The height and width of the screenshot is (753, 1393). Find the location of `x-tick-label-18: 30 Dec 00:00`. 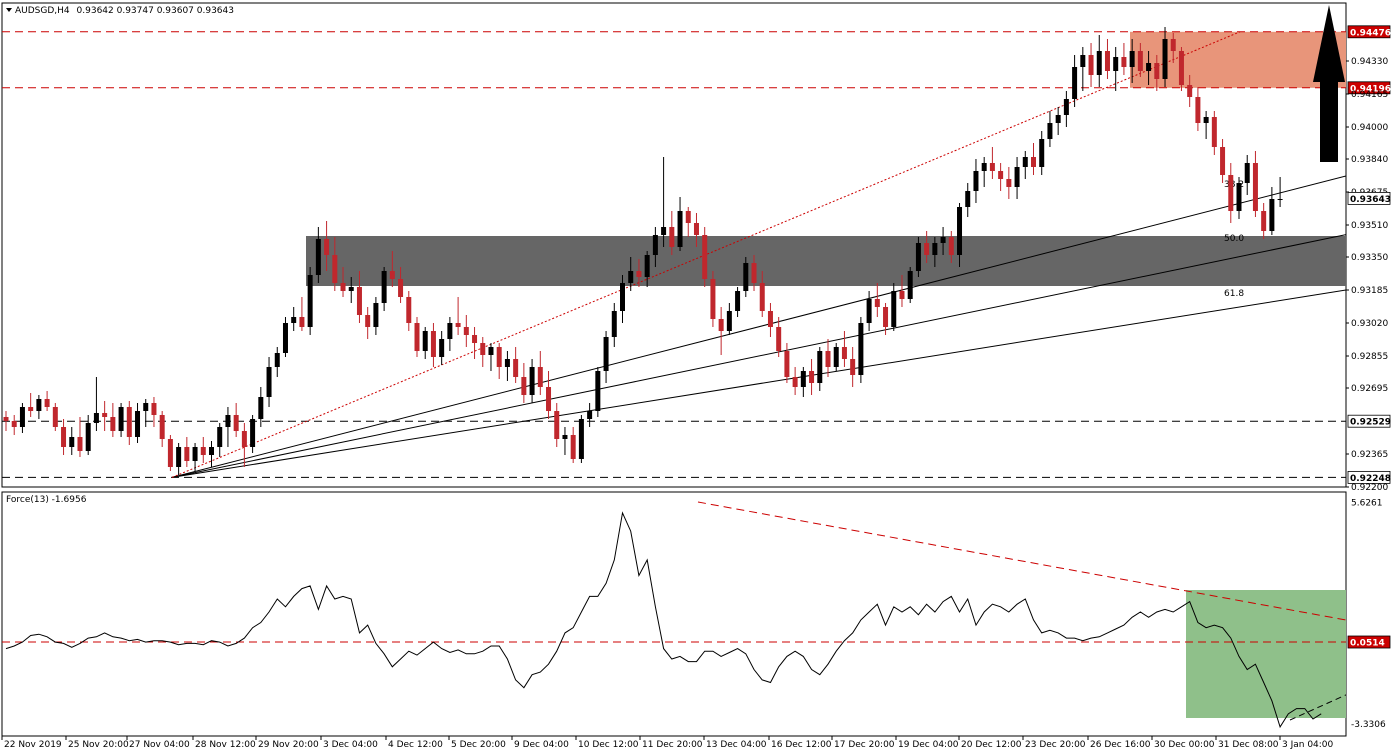

x-tick-label-18: 30 Dec 00:00 is located at coordinates (1184, 745).